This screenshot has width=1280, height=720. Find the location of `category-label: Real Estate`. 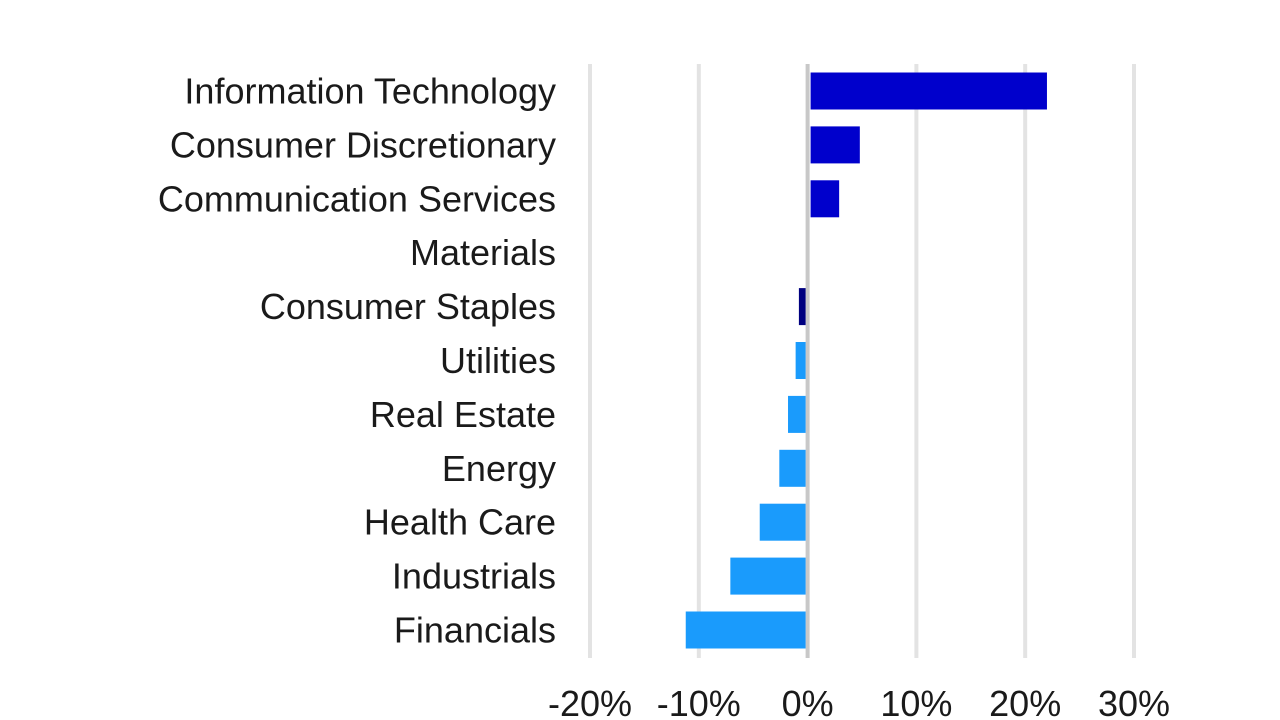

category-label: Real Estate is located at coordinates (463, 414).